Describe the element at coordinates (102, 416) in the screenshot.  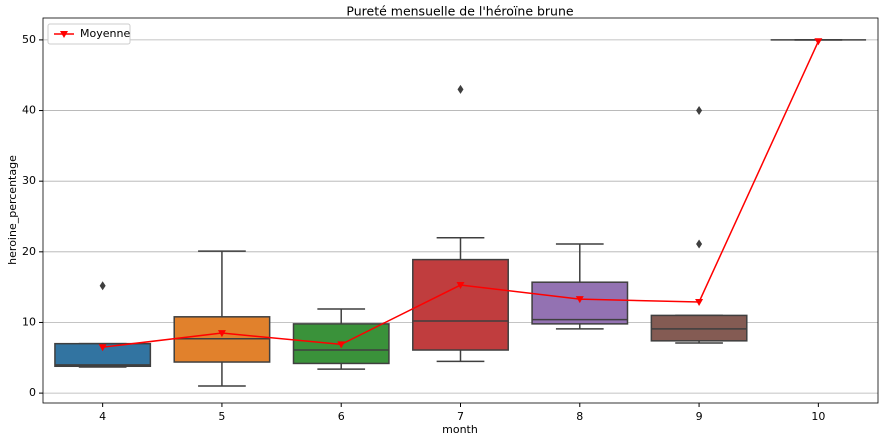
I see `x-tick-label: 4` at that location.